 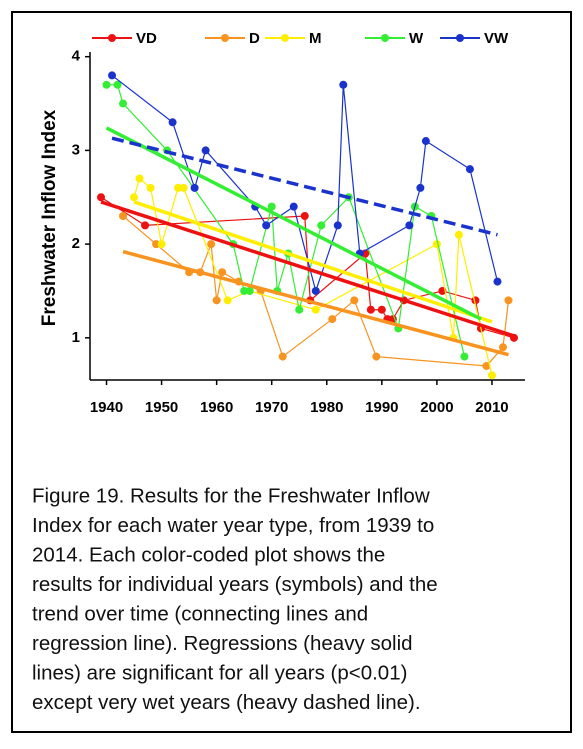 I want to click on x-tick-label: 1940, so click(x=106, y=407).